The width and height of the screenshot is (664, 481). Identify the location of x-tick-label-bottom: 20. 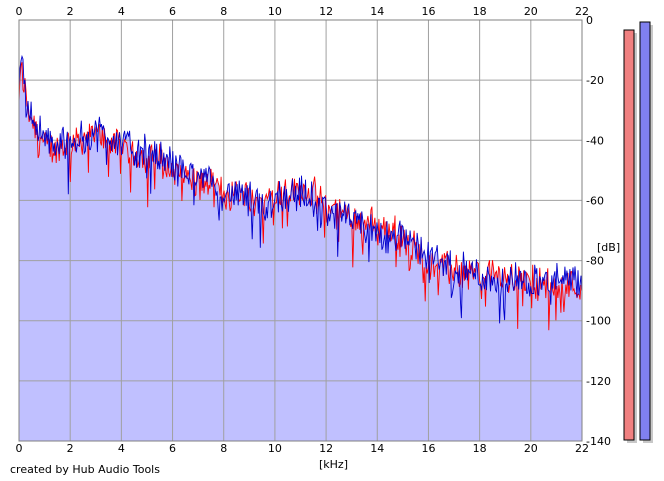
(531, 448).